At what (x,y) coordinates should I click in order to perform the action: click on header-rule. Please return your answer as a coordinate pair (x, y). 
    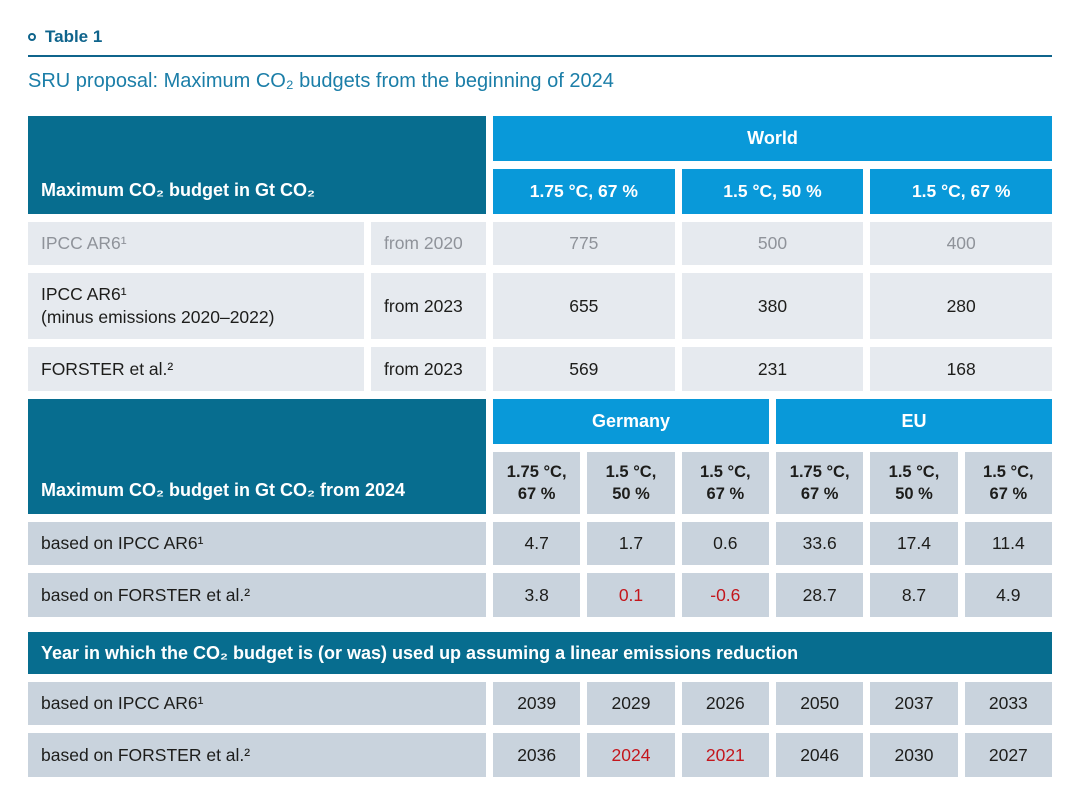
    Looking at the image, I should click on (540, 56).